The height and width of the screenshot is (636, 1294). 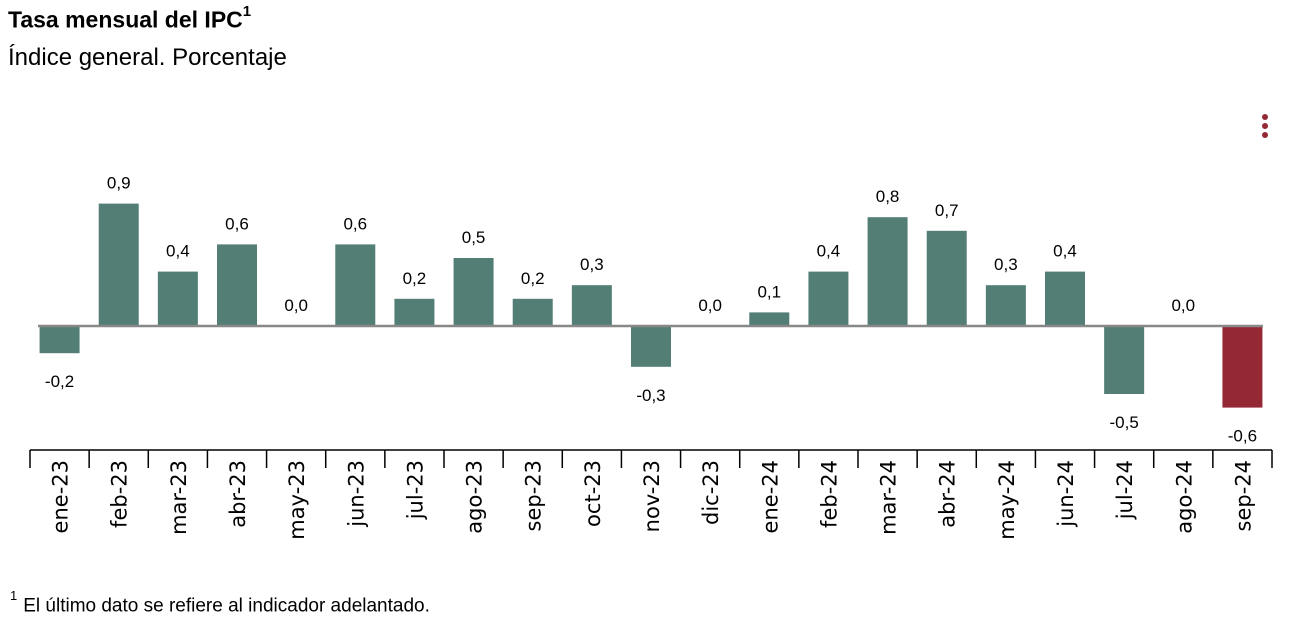 What do you see at coordinates (297, 500) in the screenshot?
I see `x-tick-label: may-23` at bounding box center [297, 500].